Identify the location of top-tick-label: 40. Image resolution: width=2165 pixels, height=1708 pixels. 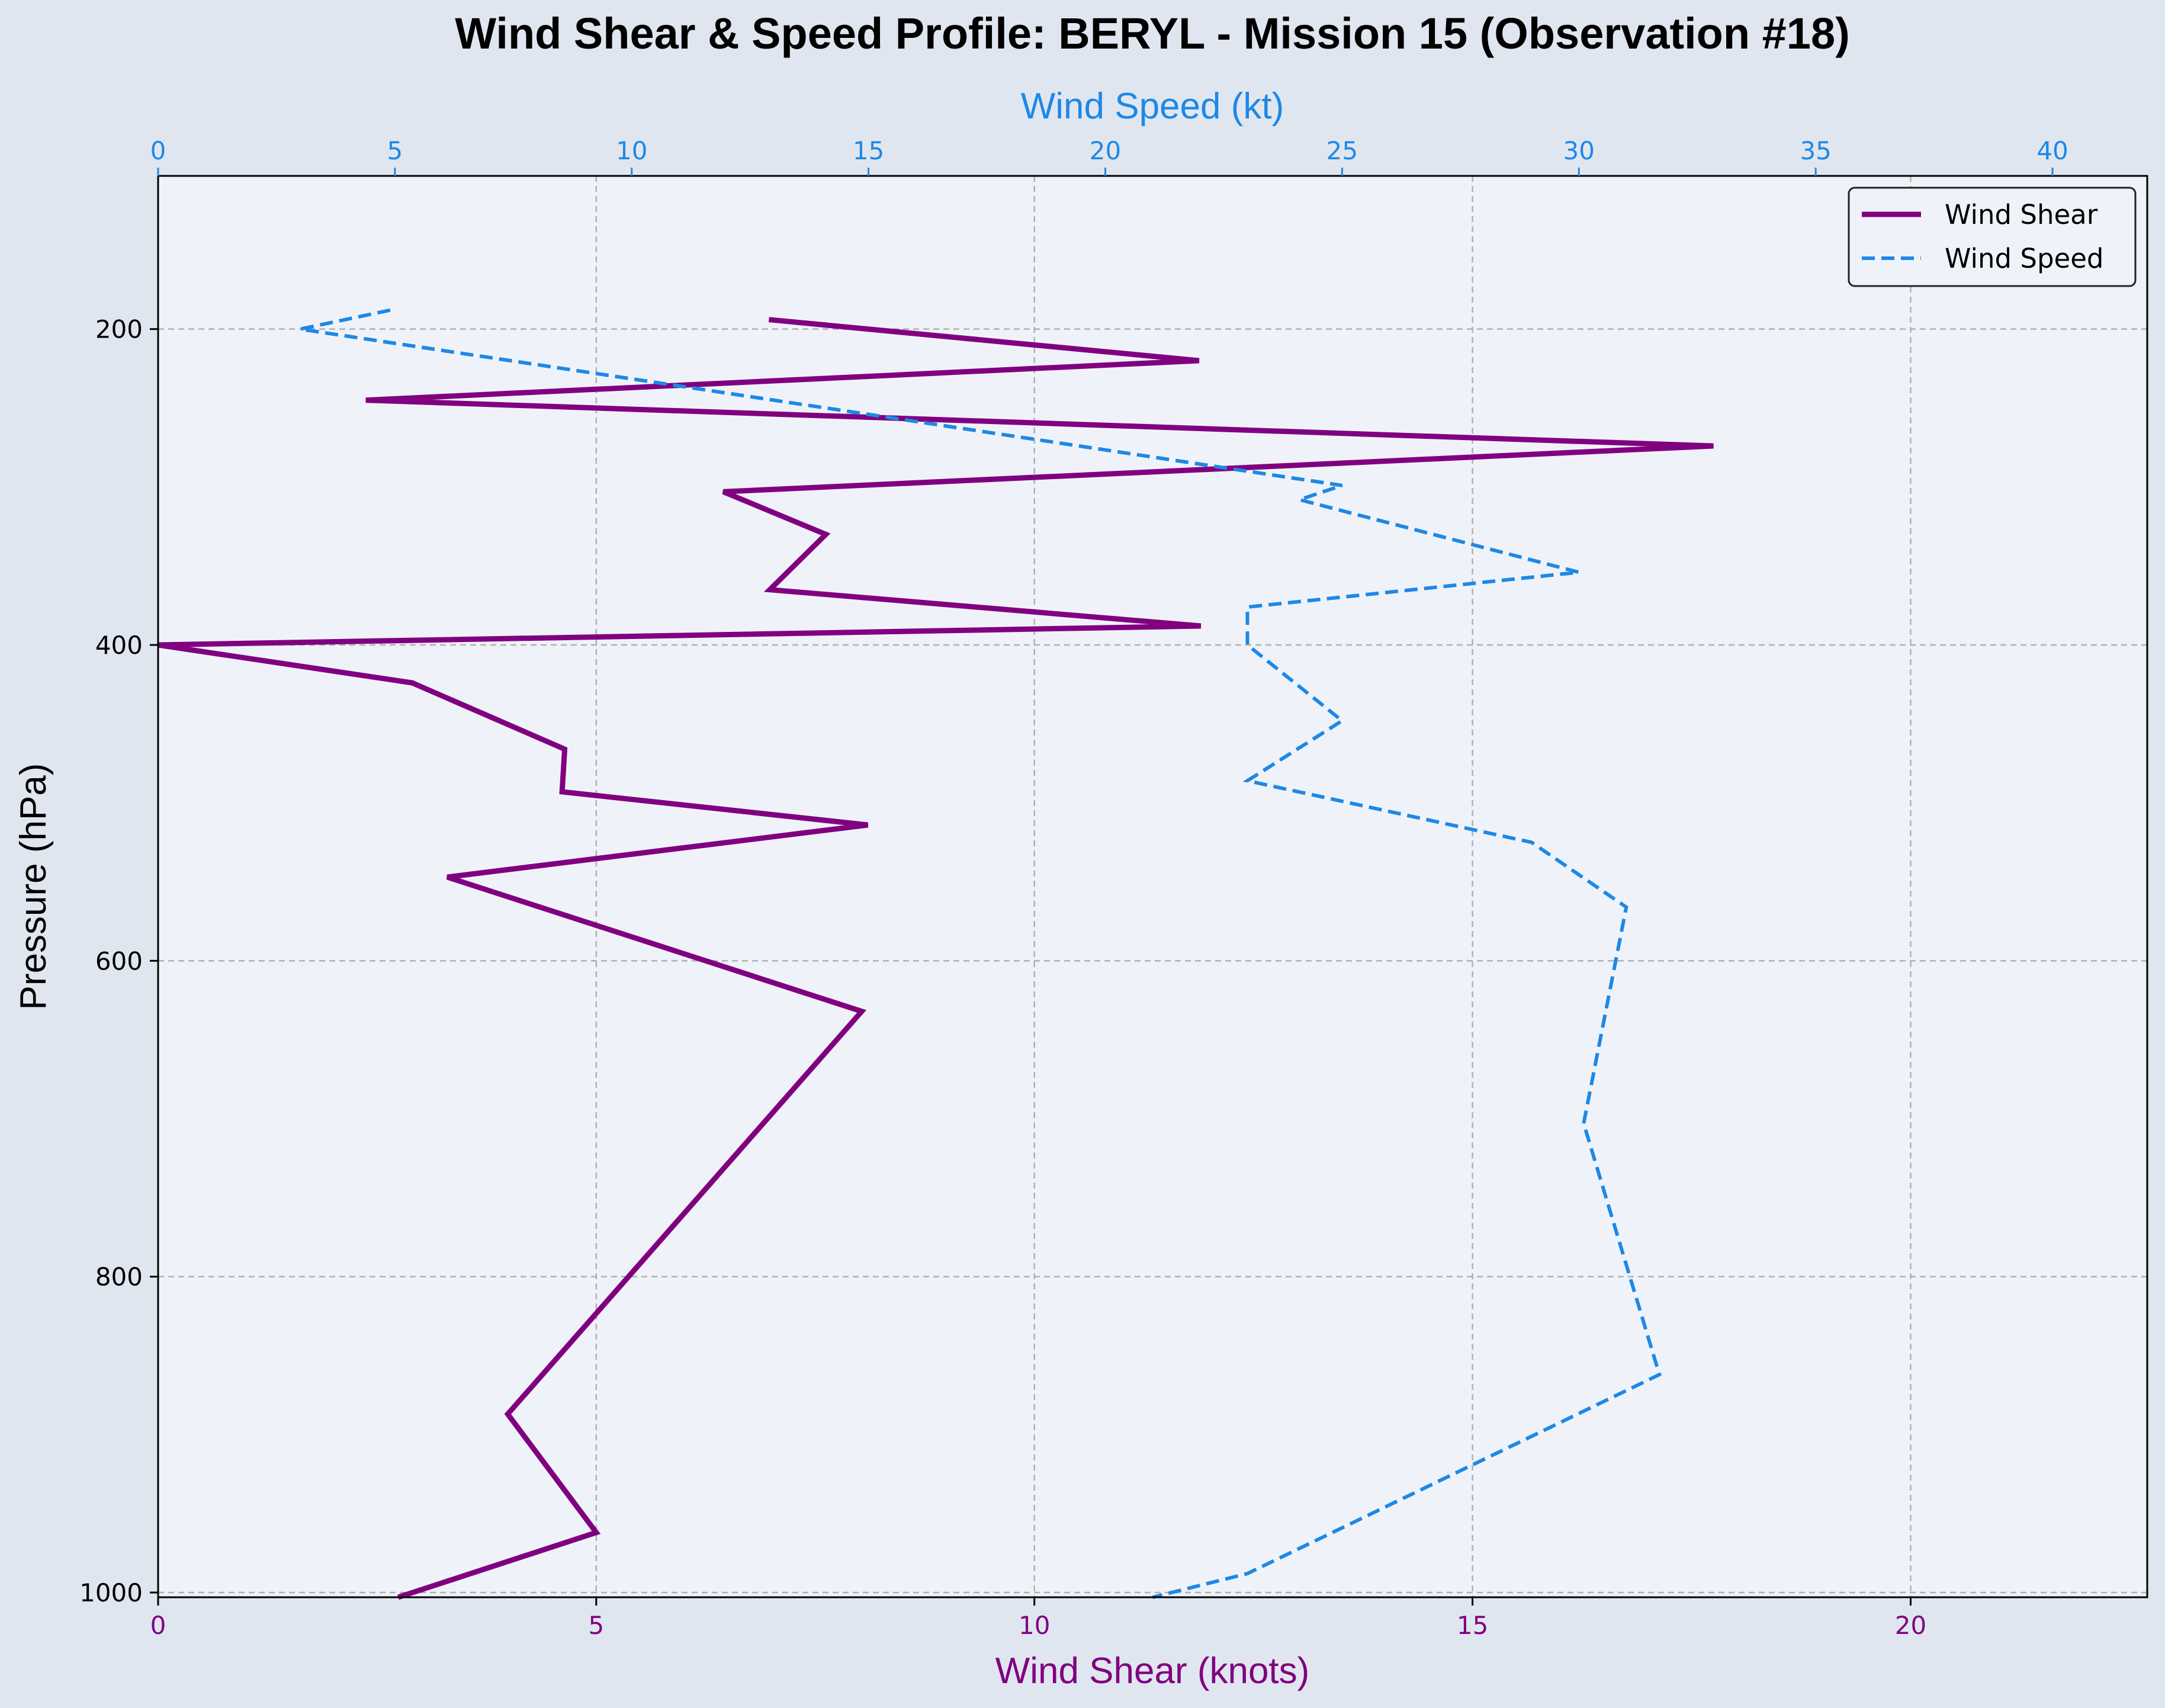
(2052, 150).